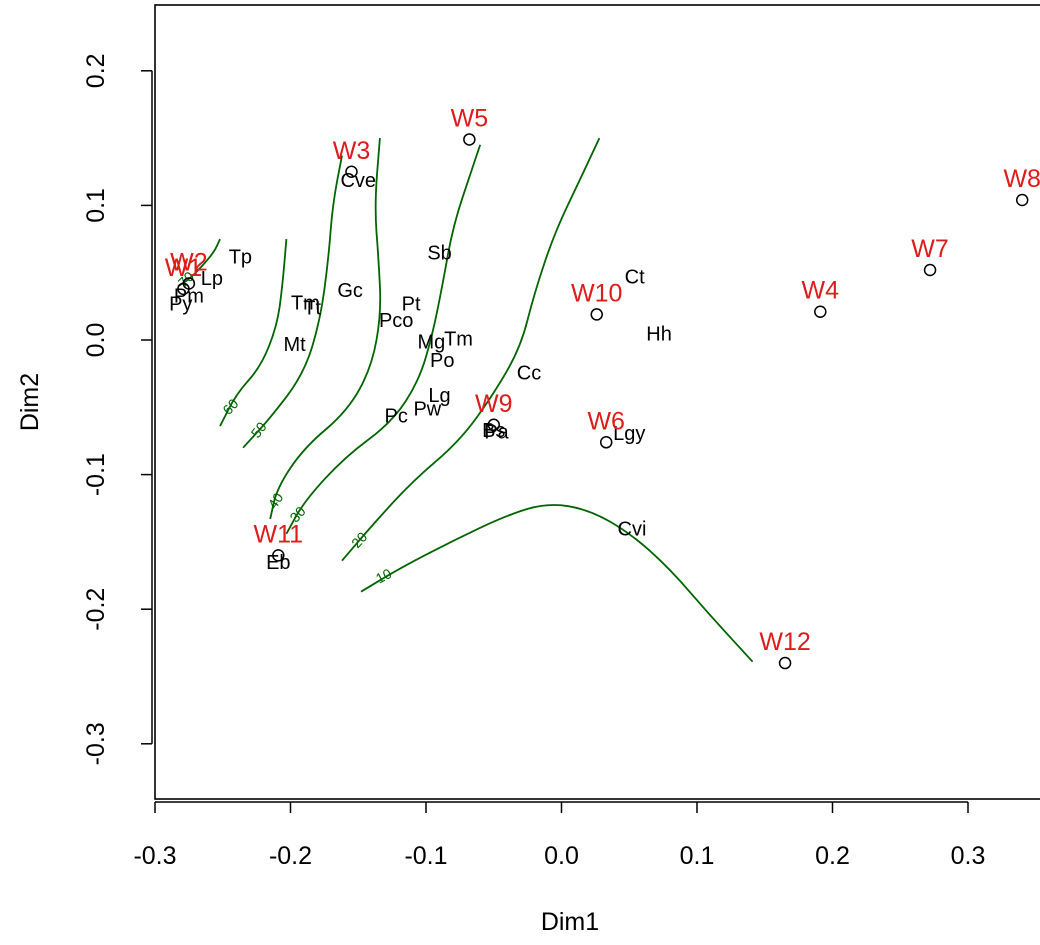 This screenshot has height=945, width=1040. Describe the element at coordinates (96, 743) in the screenshot. I see `y-tick-label: -0.3` at that location.